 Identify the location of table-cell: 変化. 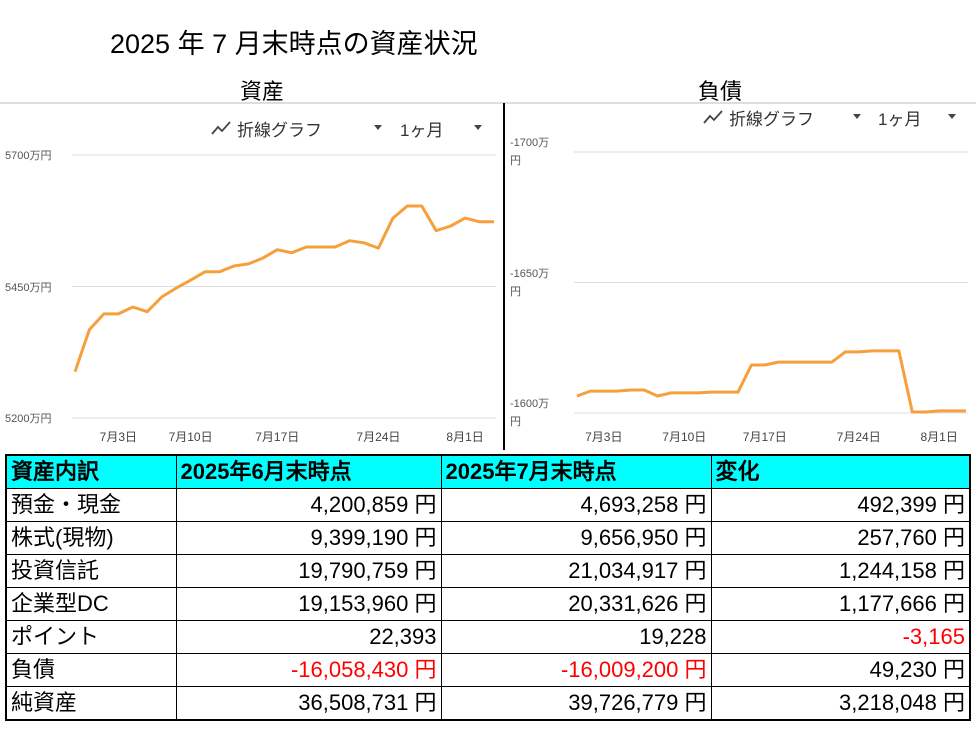
(840, 471).